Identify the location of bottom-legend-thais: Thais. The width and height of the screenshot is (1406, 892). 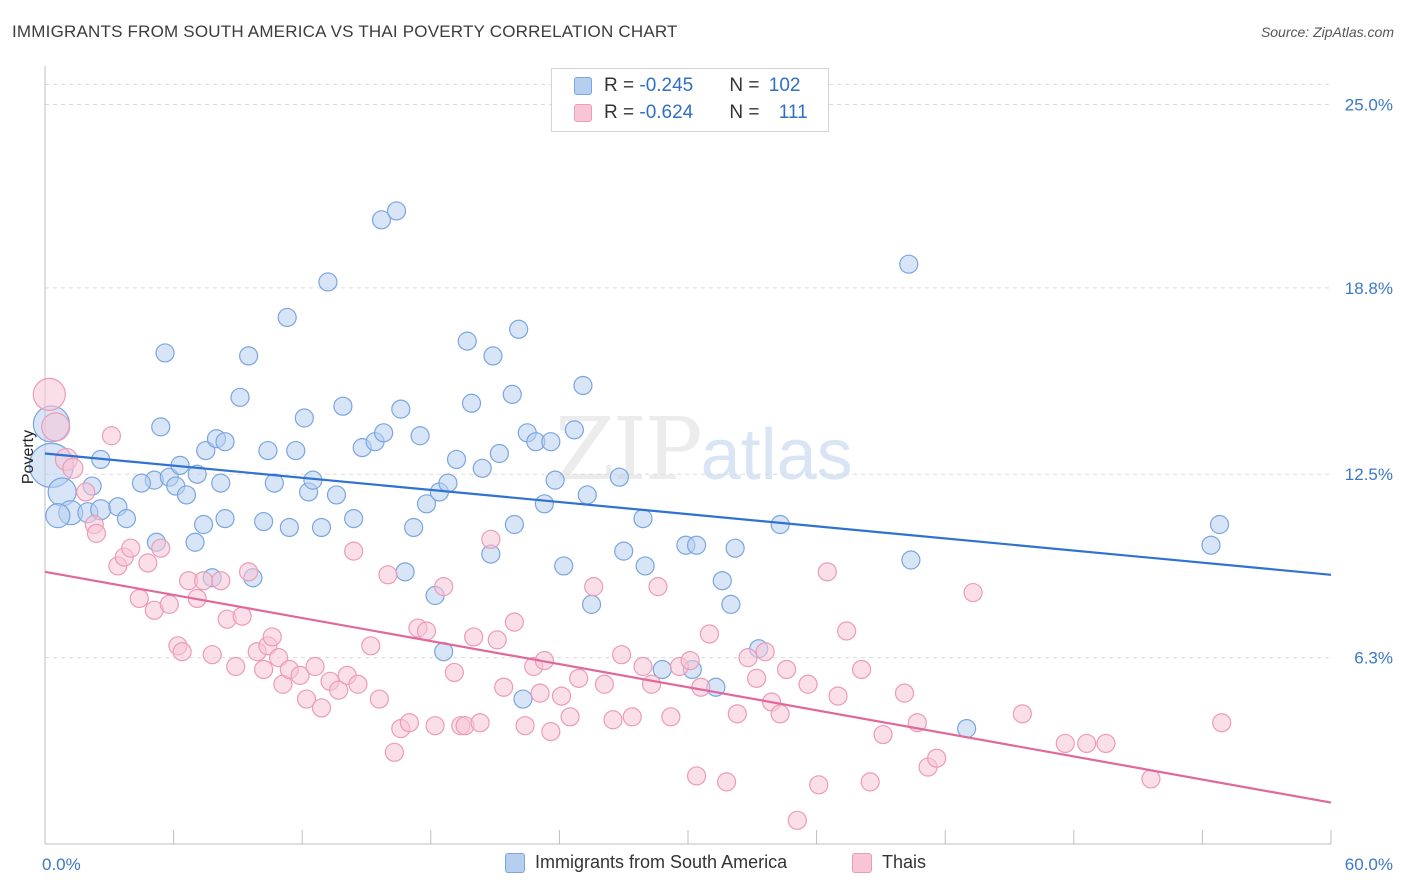
(889, 862).